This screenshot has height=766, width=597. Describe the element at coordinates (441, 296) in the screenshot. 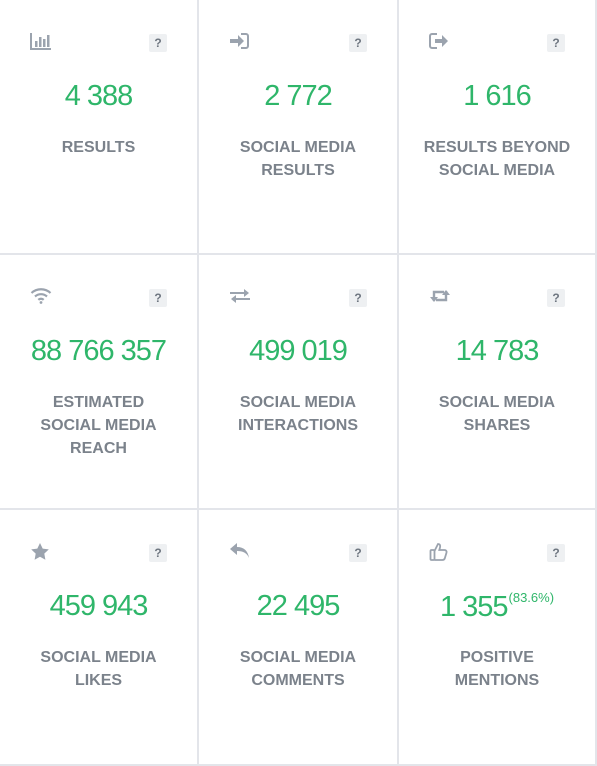

I see `retweet-icon` at that location.